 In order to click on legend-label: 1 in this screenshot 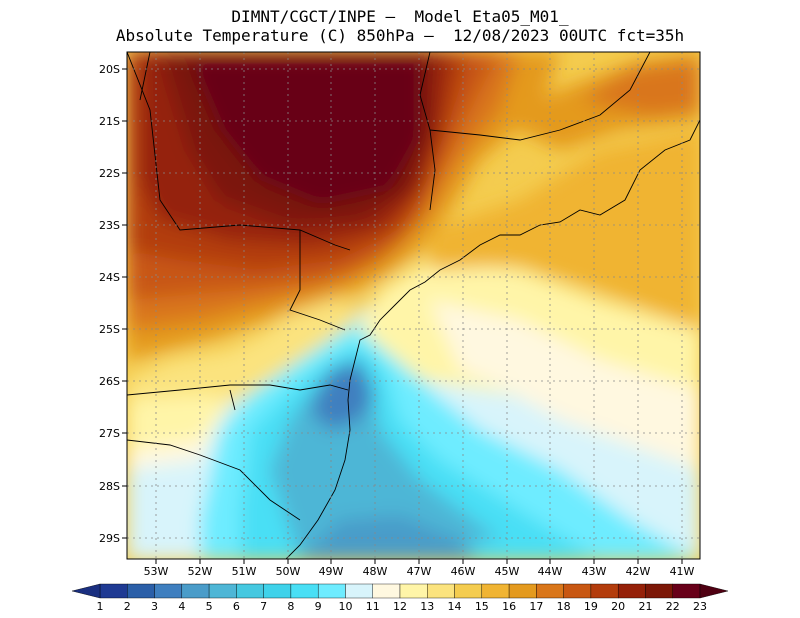, I will do `click(100, 606)`.